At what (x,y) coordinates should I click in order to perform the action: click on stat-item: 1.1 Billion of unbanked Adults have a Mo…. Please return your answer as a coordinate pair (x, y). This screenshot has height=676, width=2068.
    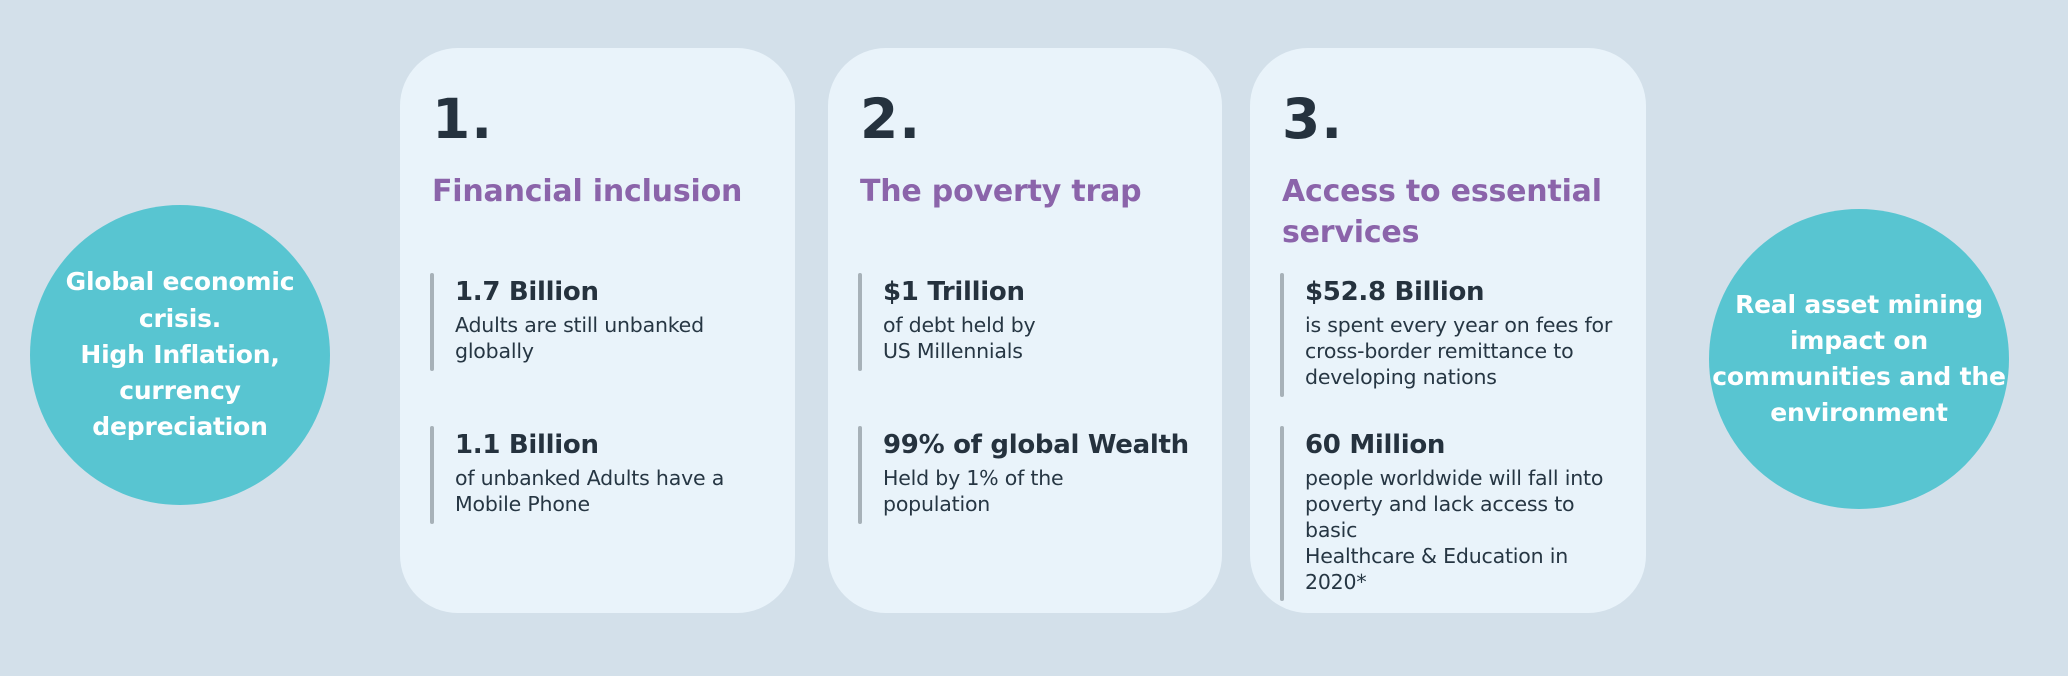
    Looking at the image, I should click on (604, 475).